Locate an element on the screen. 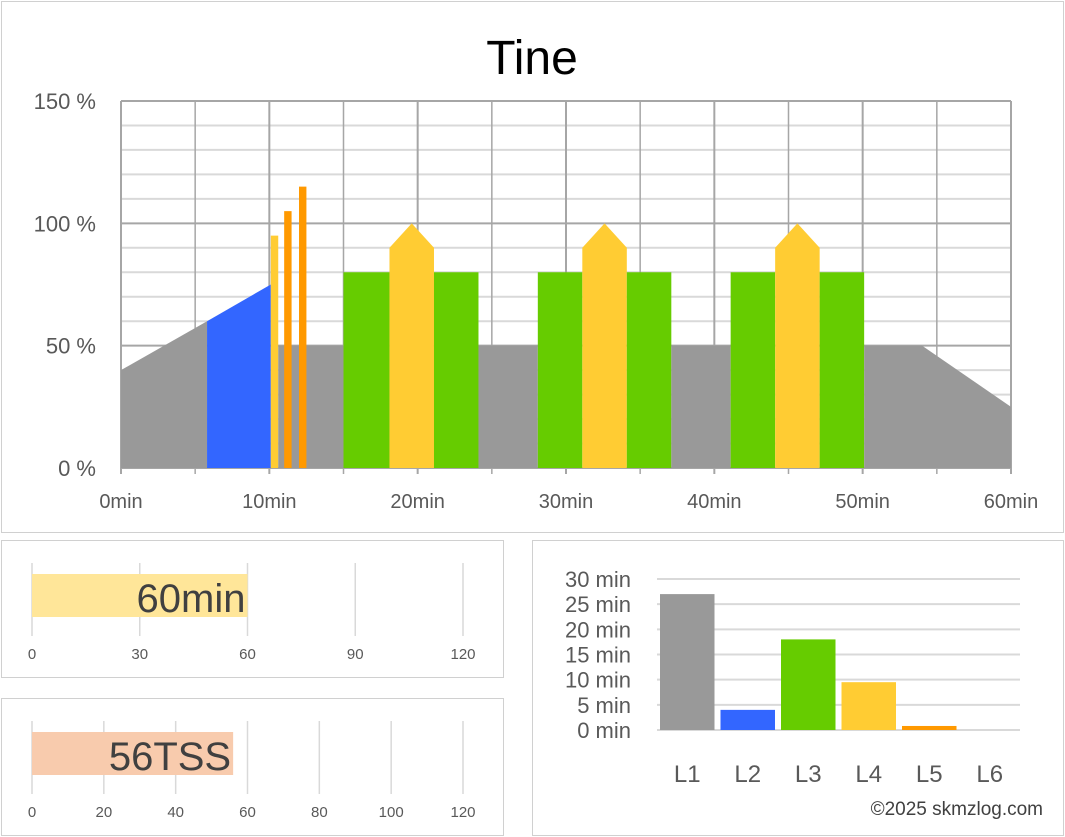  value-label: 56TSS is located at coordinates (170, 757).